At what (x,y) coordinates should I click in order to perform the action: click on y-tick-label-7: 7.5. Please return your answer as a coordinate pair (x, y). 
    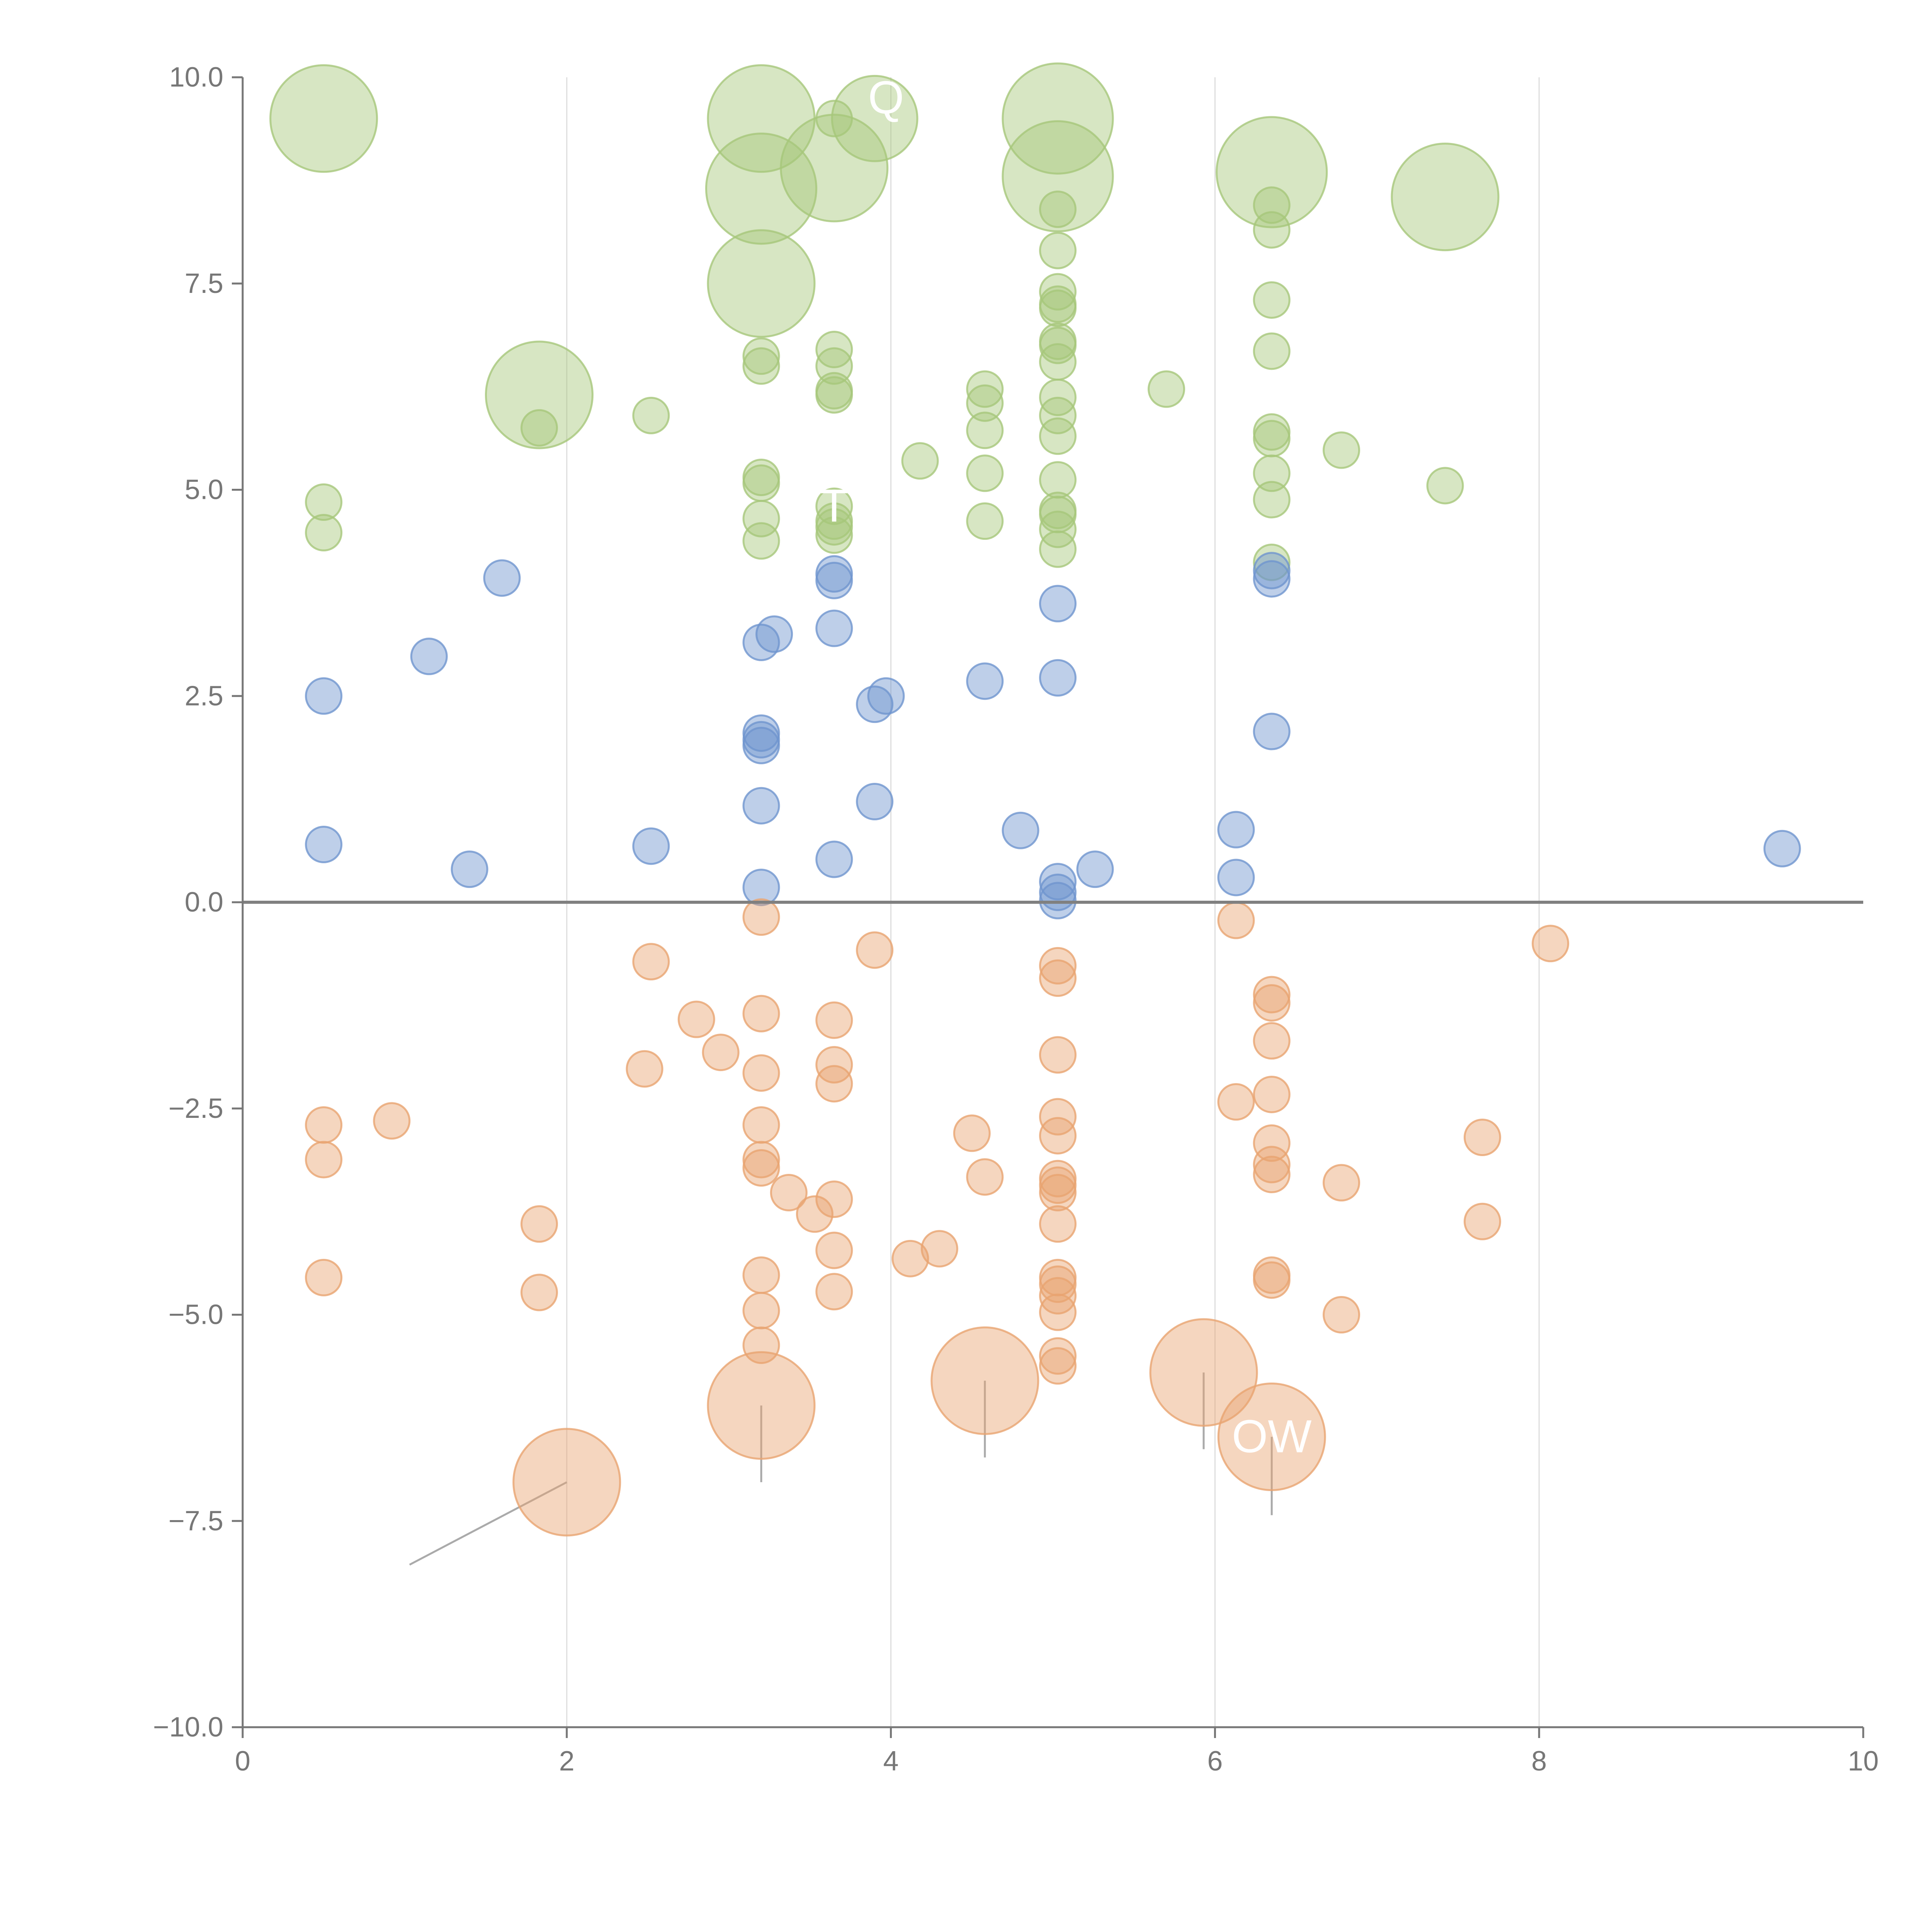
    Looking at the image, I should click on (204, 284).